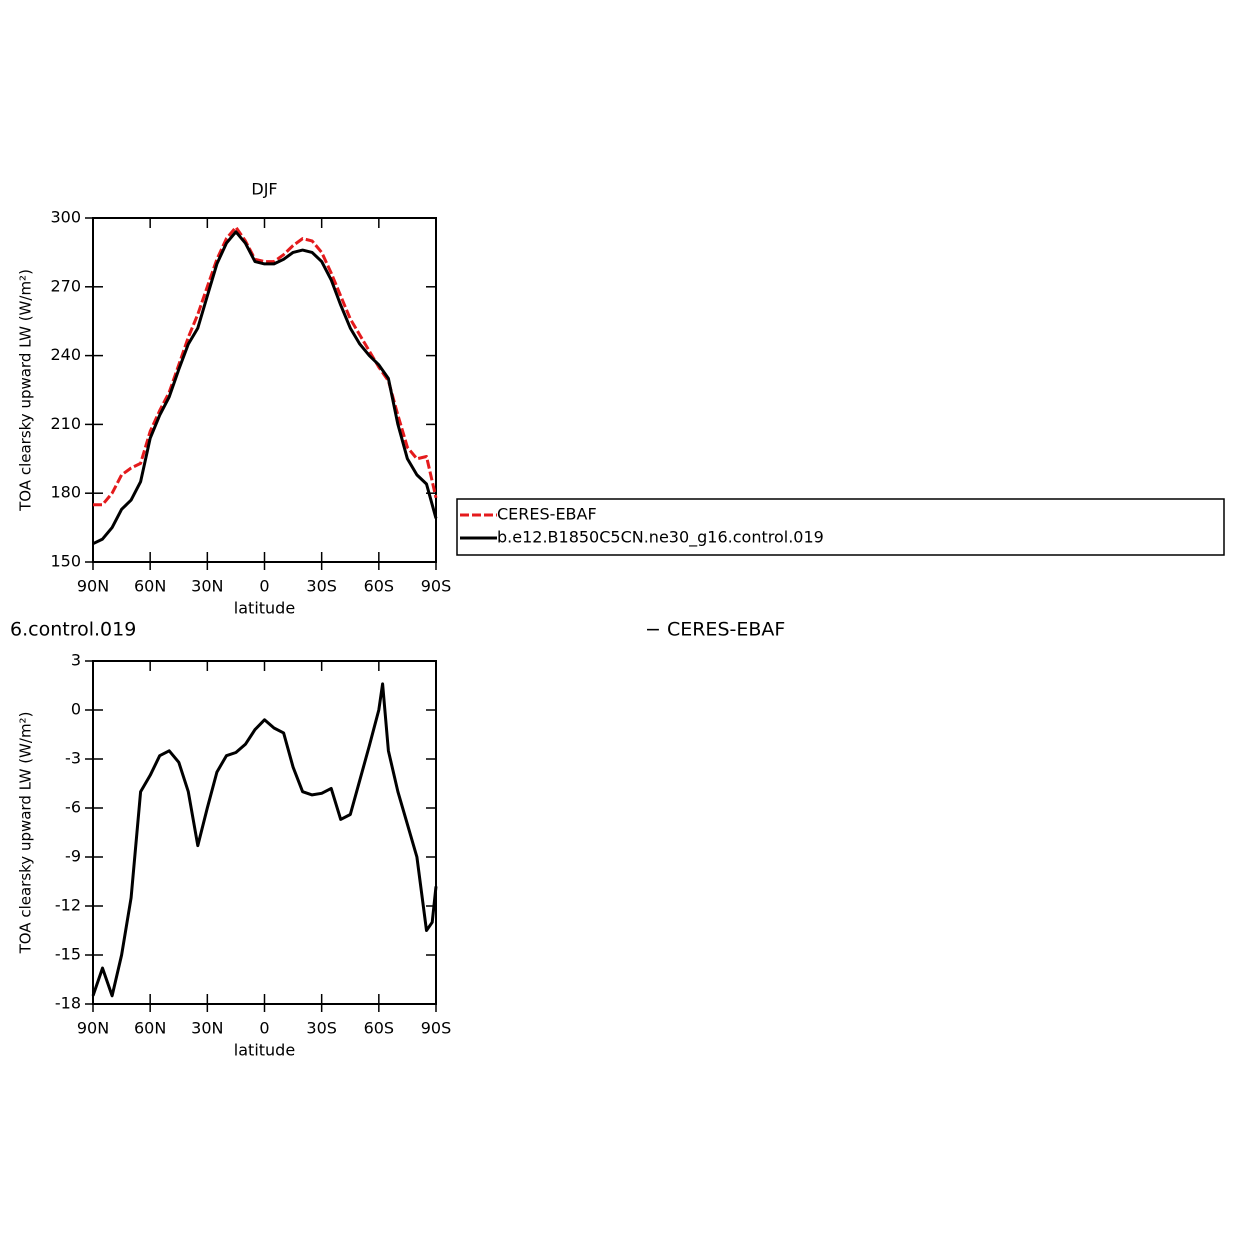  I want to click on y-tick-label: 300, so click(65, 217).